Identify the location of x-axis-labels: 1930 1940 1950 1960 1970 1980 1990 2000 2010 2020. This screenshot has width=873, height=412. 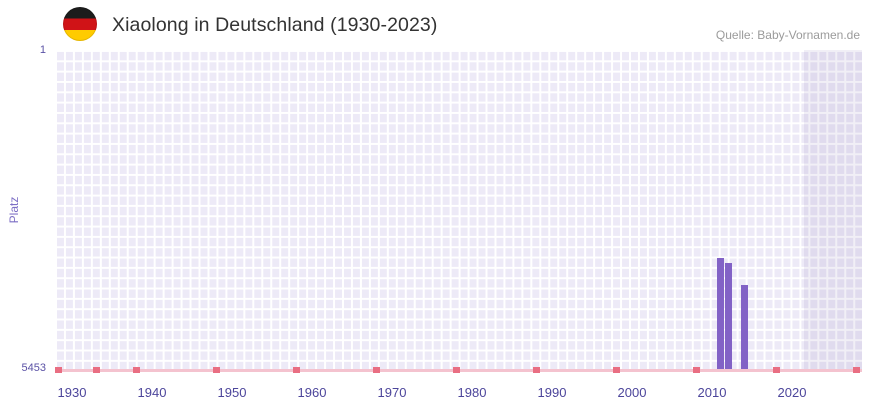
(458, 395).